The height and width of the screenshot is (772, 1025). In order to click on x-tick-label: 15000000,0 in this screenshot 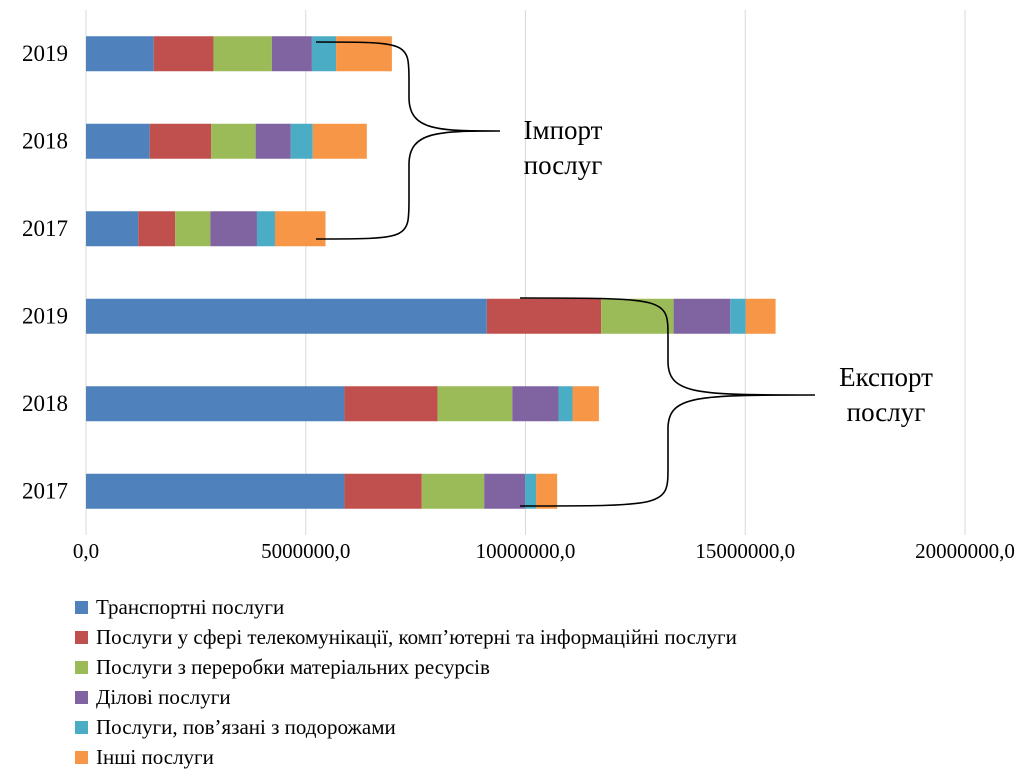, I will do `click(745, 551)`.